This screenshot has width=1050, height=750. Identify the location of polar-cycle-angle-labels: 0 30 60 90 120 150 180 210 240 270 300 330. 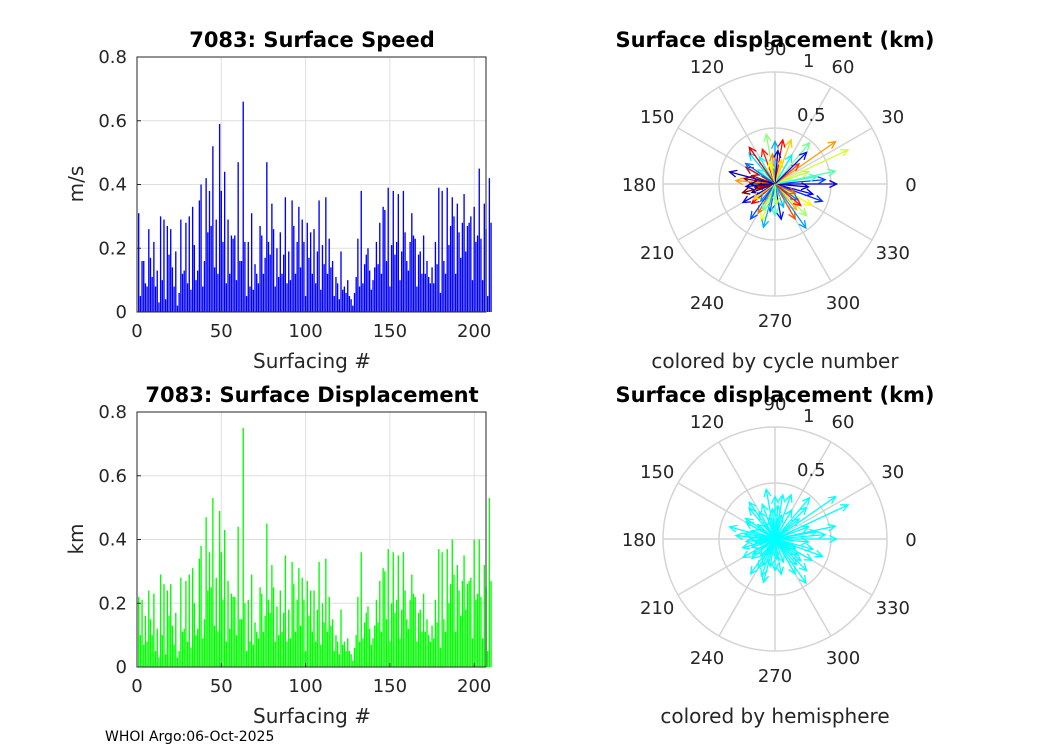
(769, 185).